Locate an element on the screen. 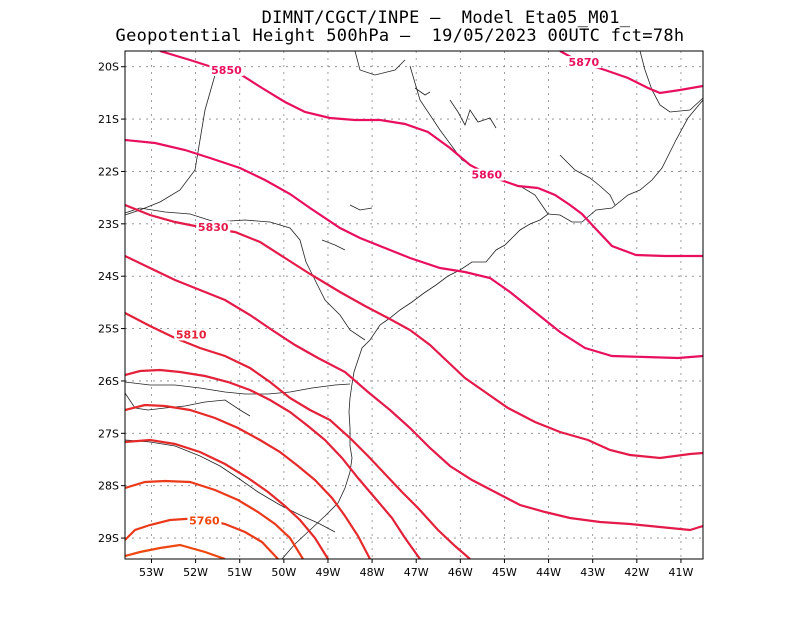 The height and width of the screenshot is (618, 800). contour-label-5830: 5830 is located at coordinates (213, 227).